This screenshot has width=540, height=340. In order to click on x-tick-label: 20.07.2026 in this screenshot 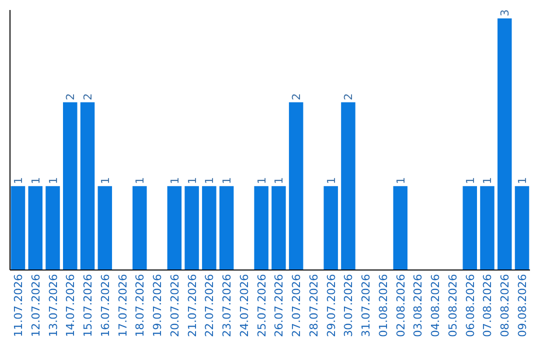, I will do `click(175, 305)`.